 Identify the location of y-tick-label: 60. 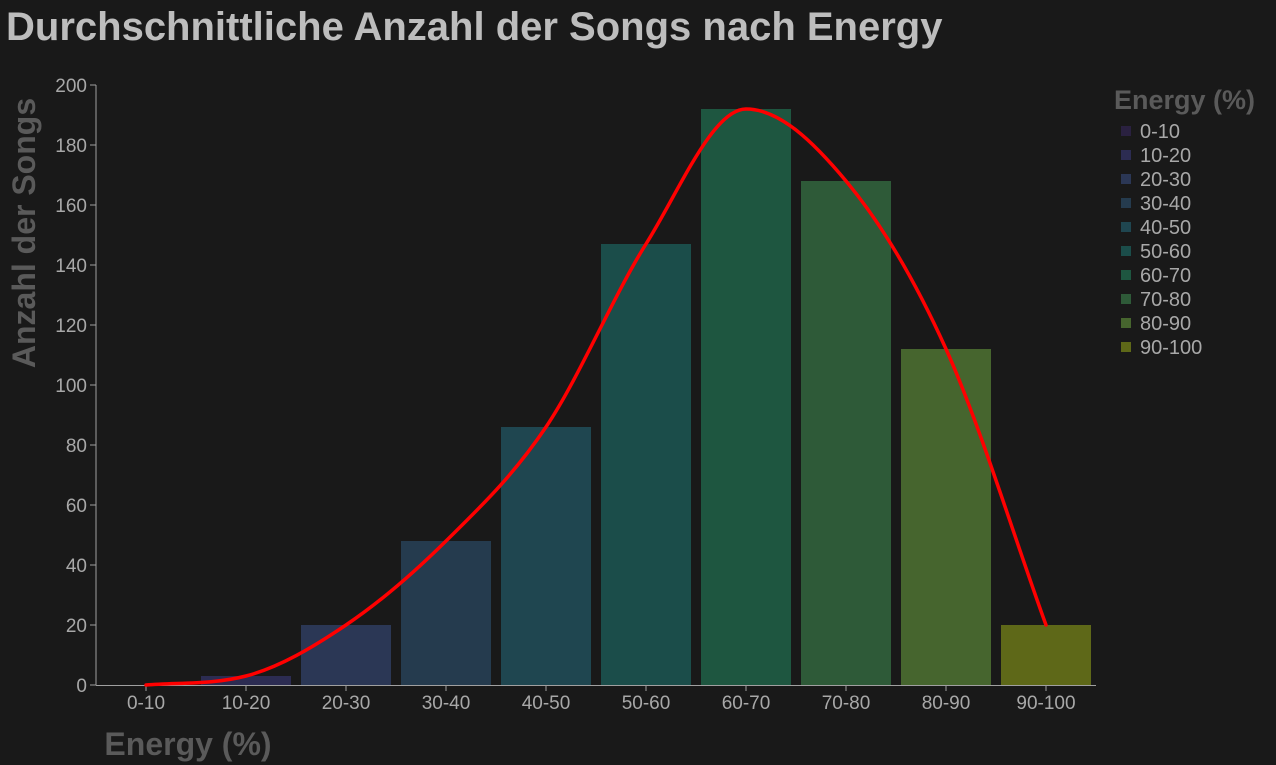
(76, 506).